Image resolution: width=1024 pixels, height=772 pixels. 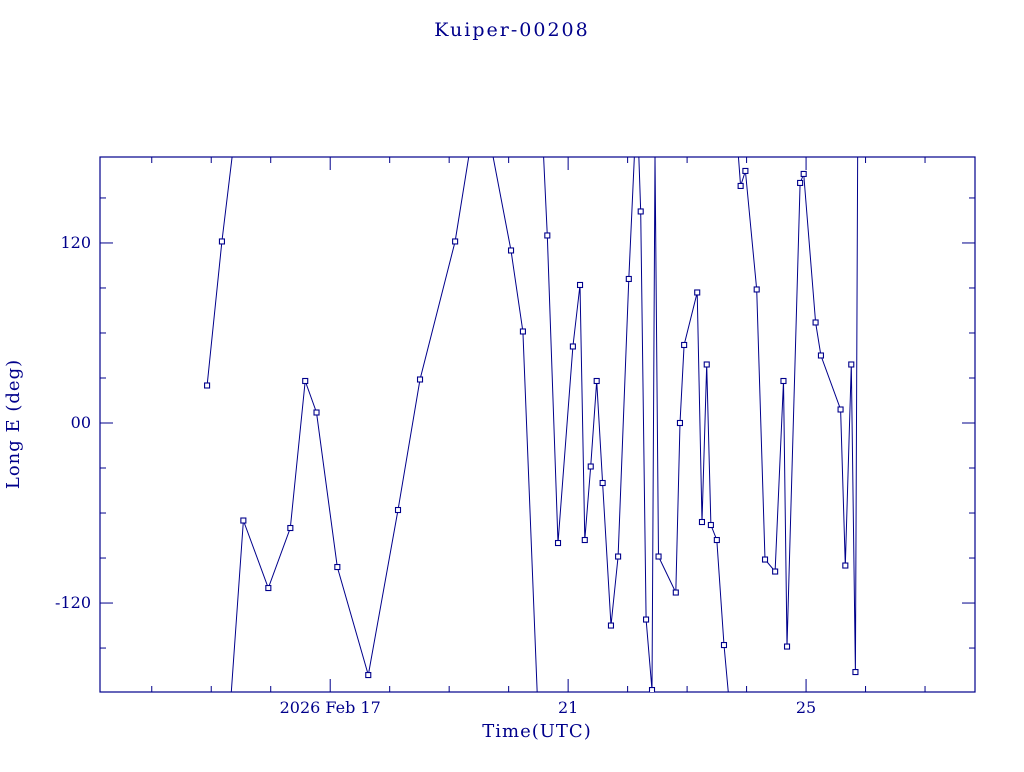 What do you see at coordinates (330, 707) in the screenshot?
I see `x-tick-label: 2026 Feb 17` at bounding box center [330, 707].